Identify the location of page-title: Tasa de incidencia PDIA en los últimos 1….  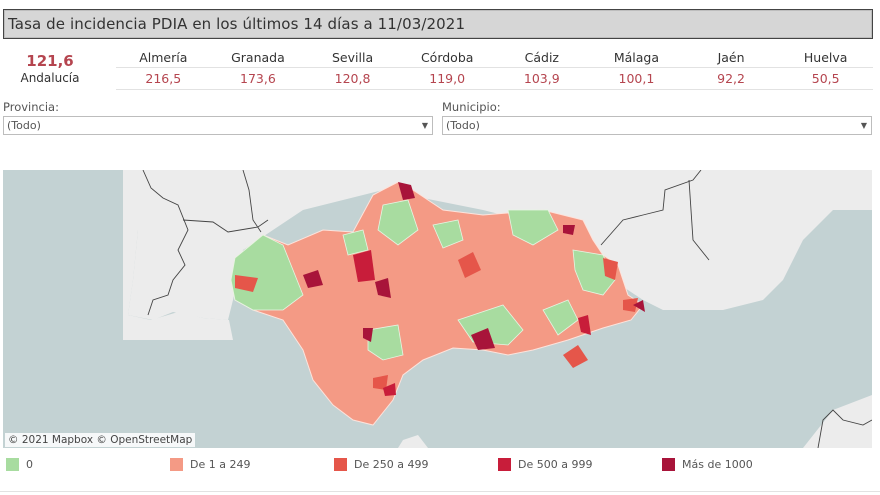
(237, 24).